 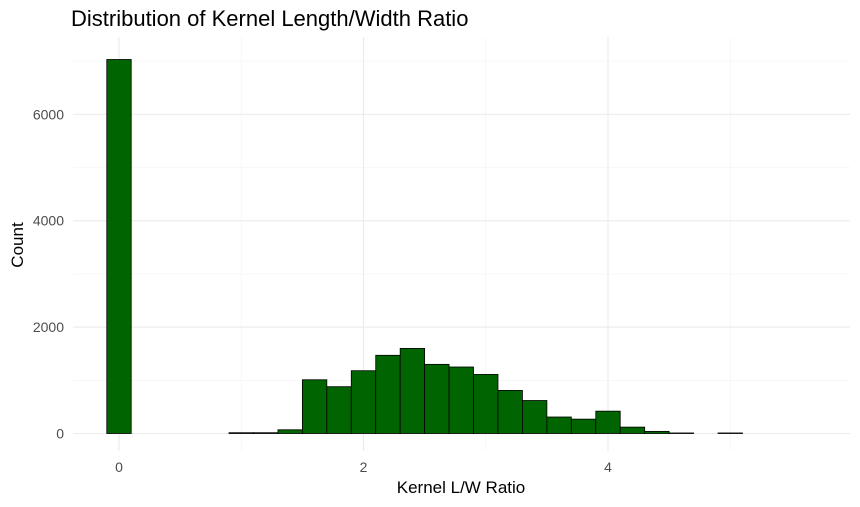 I want to click on x-tick-labels: 0 2 4, so click(x=363, y=467).